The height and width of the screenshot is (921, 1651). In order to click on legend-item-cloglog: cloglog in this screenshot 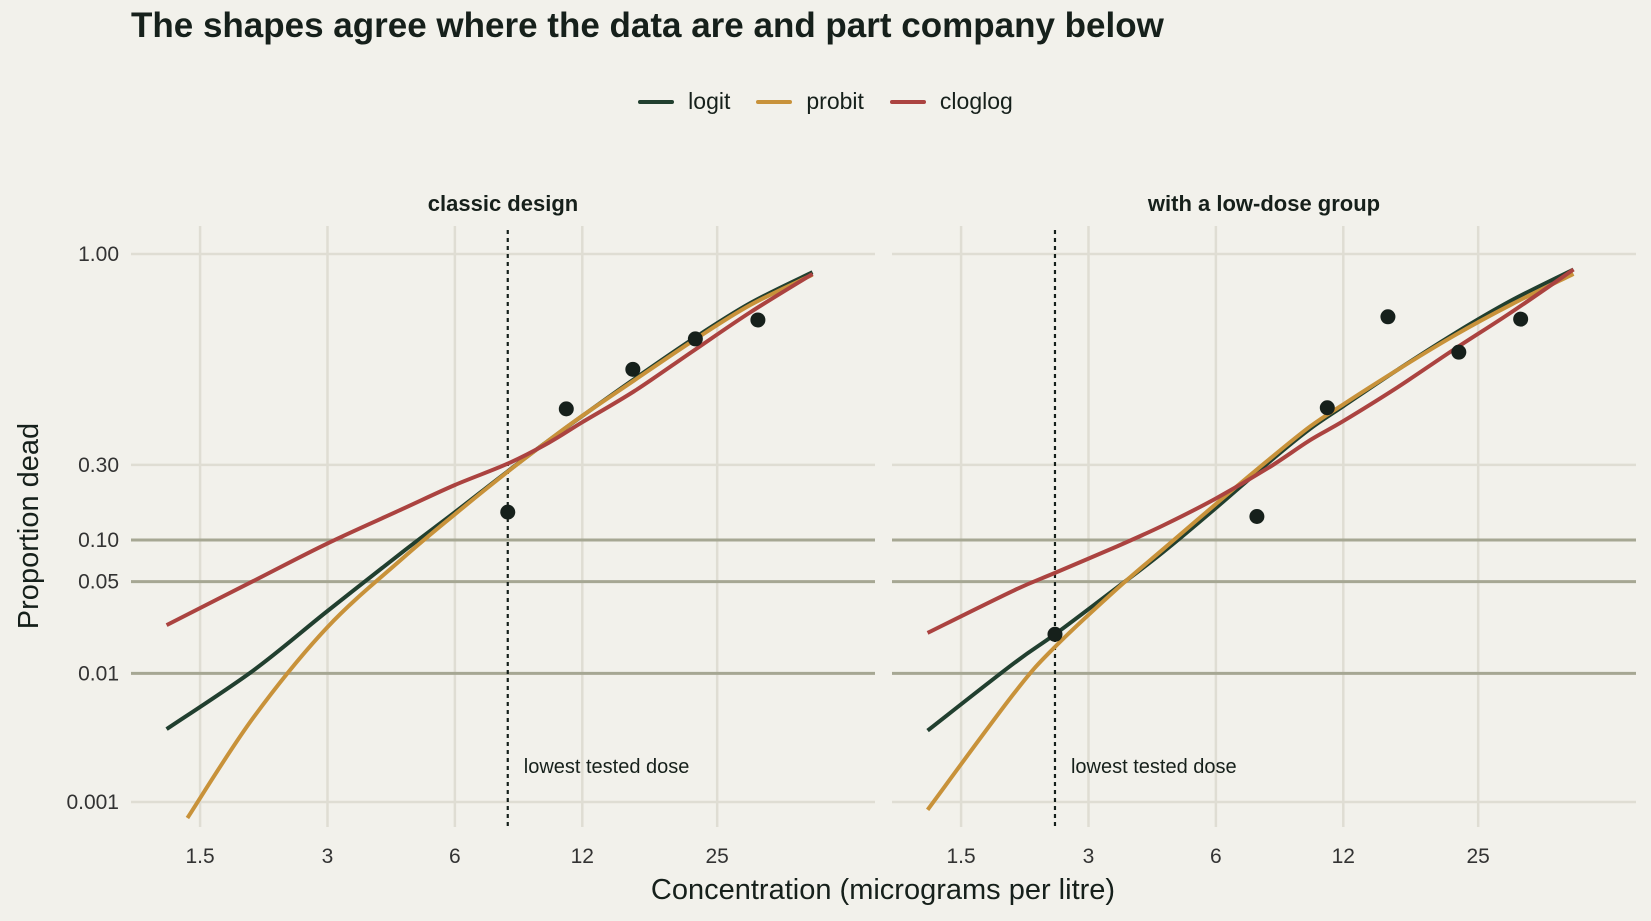, I will do `click(951, 101)`.